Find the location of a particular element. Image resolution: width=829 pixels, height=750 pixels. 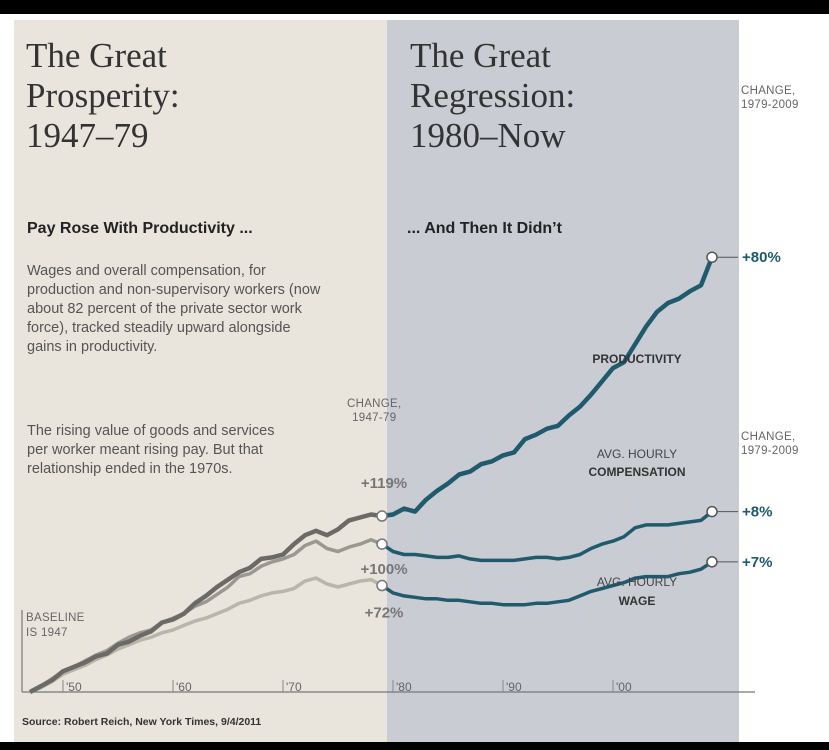

x-tick-label-0: '50 is located at coordinates (74, 687).